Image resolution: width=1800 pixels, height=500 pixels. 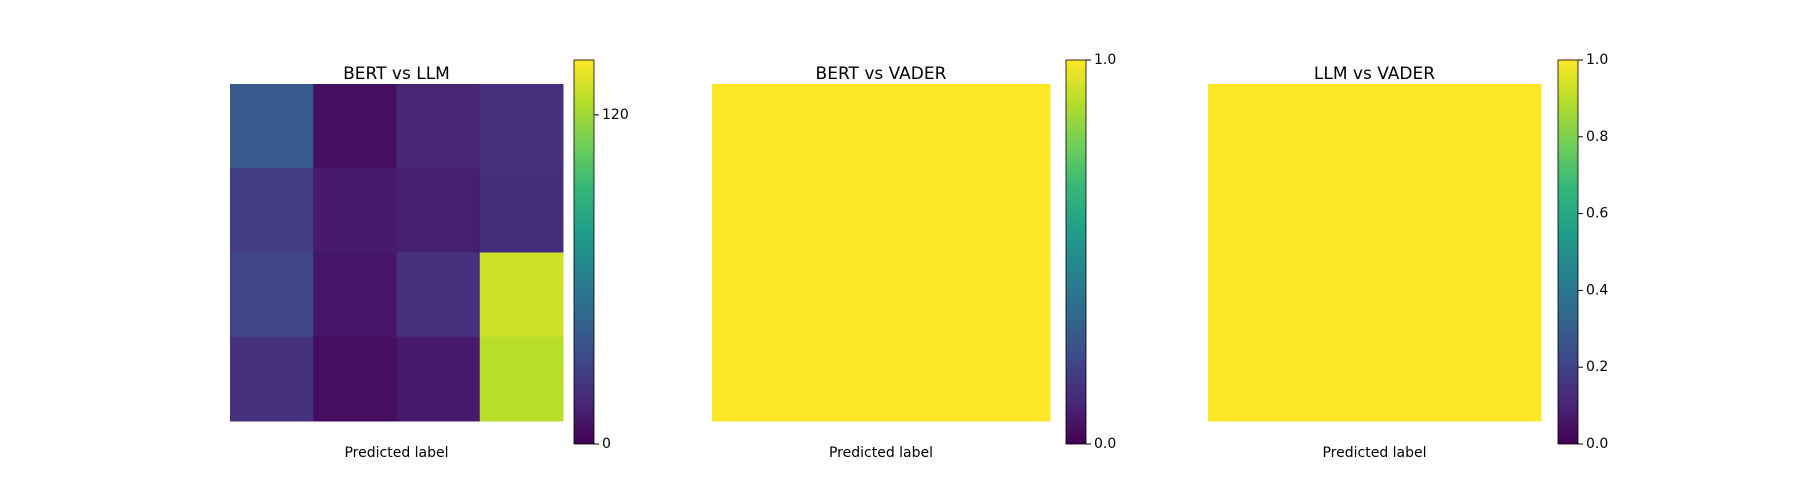 What do you see at coordinates (881, 74) in the screenshot?
I see `panel-title: BERT vs VADER` at bounding box center [881, 74].